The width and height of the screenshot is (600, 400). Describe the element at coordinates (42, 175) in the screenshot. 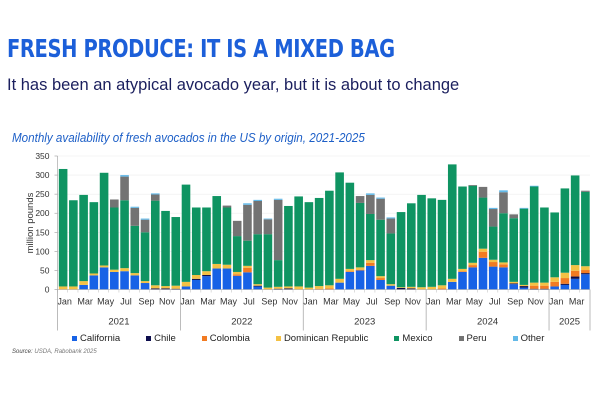

I see `y-tick-label: 300` at that location.